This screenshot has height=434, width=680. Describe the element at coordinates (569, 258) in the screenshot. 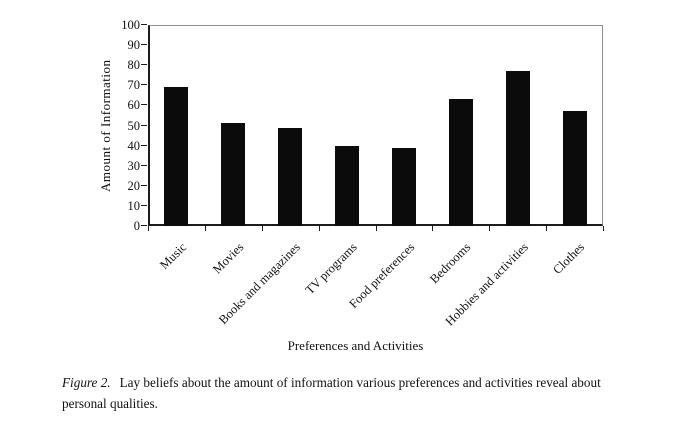

I see `x-category-label: Clothes` at that location.